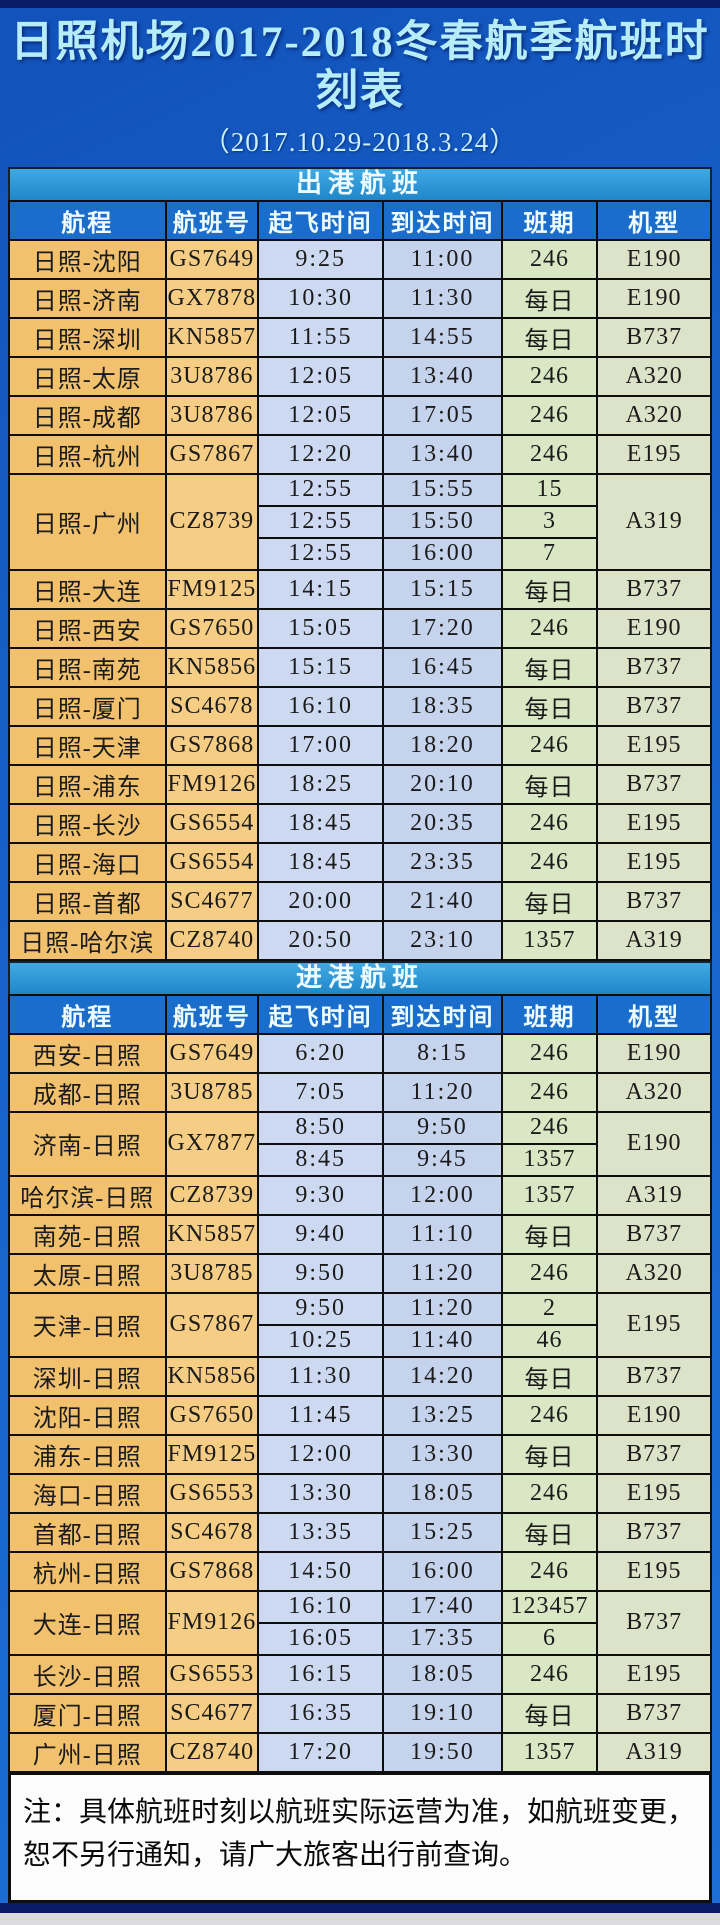 The height and width of the screenshot is (1925, 720). What do you see at coordinates (87, 220) in the screenshot?
I see `col-header-0: 航程` at bounding box center [87, 220].